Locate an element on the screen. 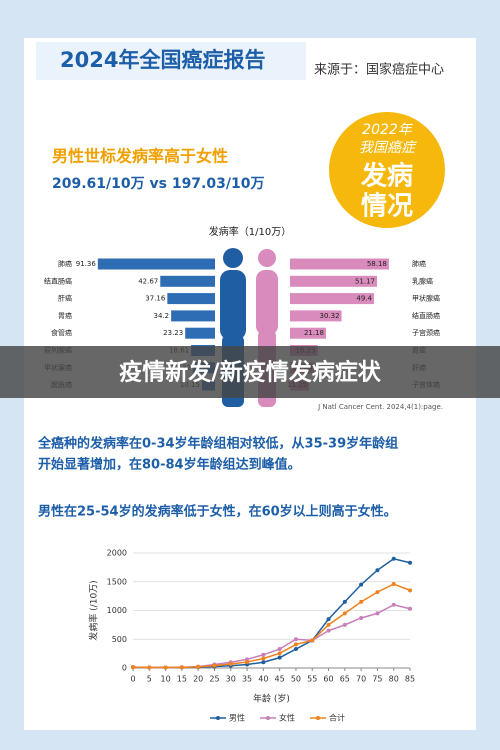  x-tick-label: 75 is located at coordinates (377, 679).